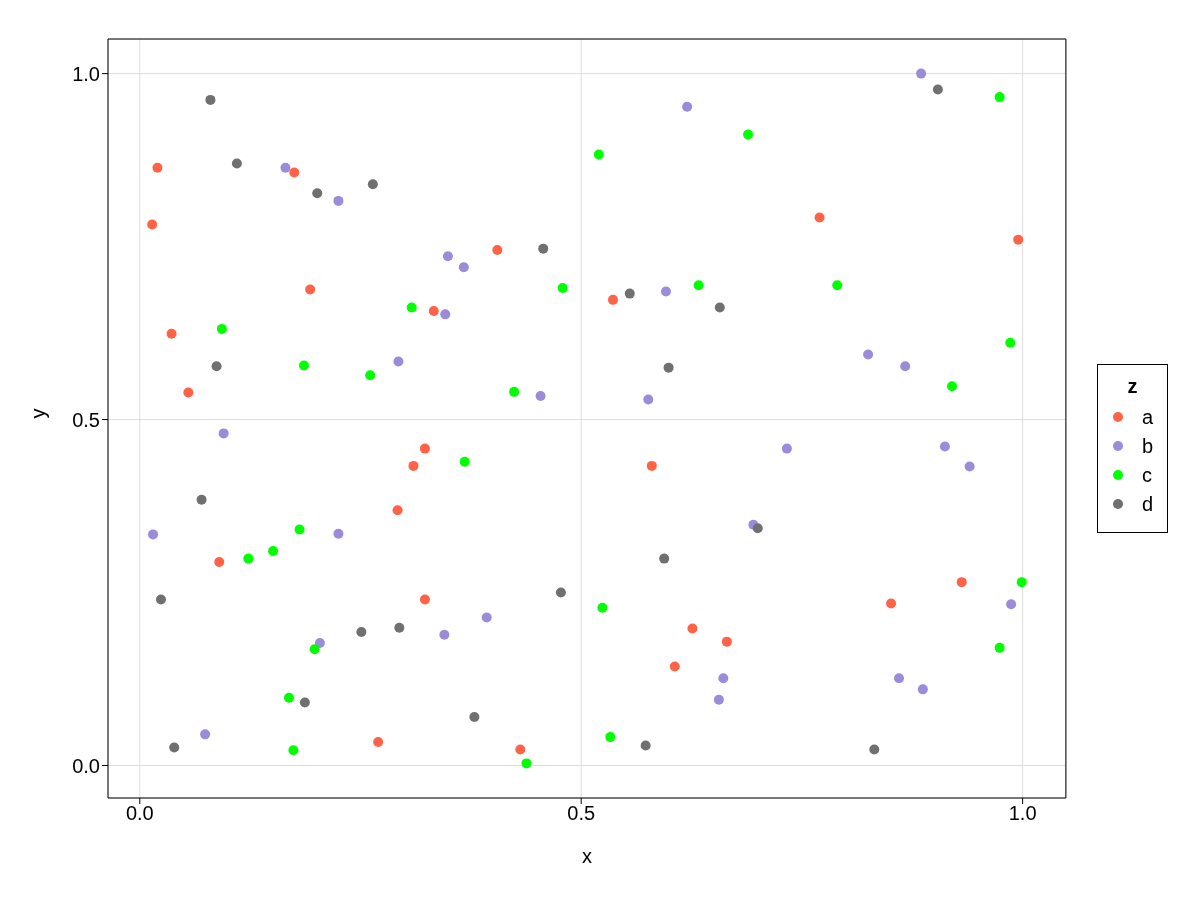 The image size is (1200, 900). I want to click on x-tick-label: 0.5, so click(581, 813).